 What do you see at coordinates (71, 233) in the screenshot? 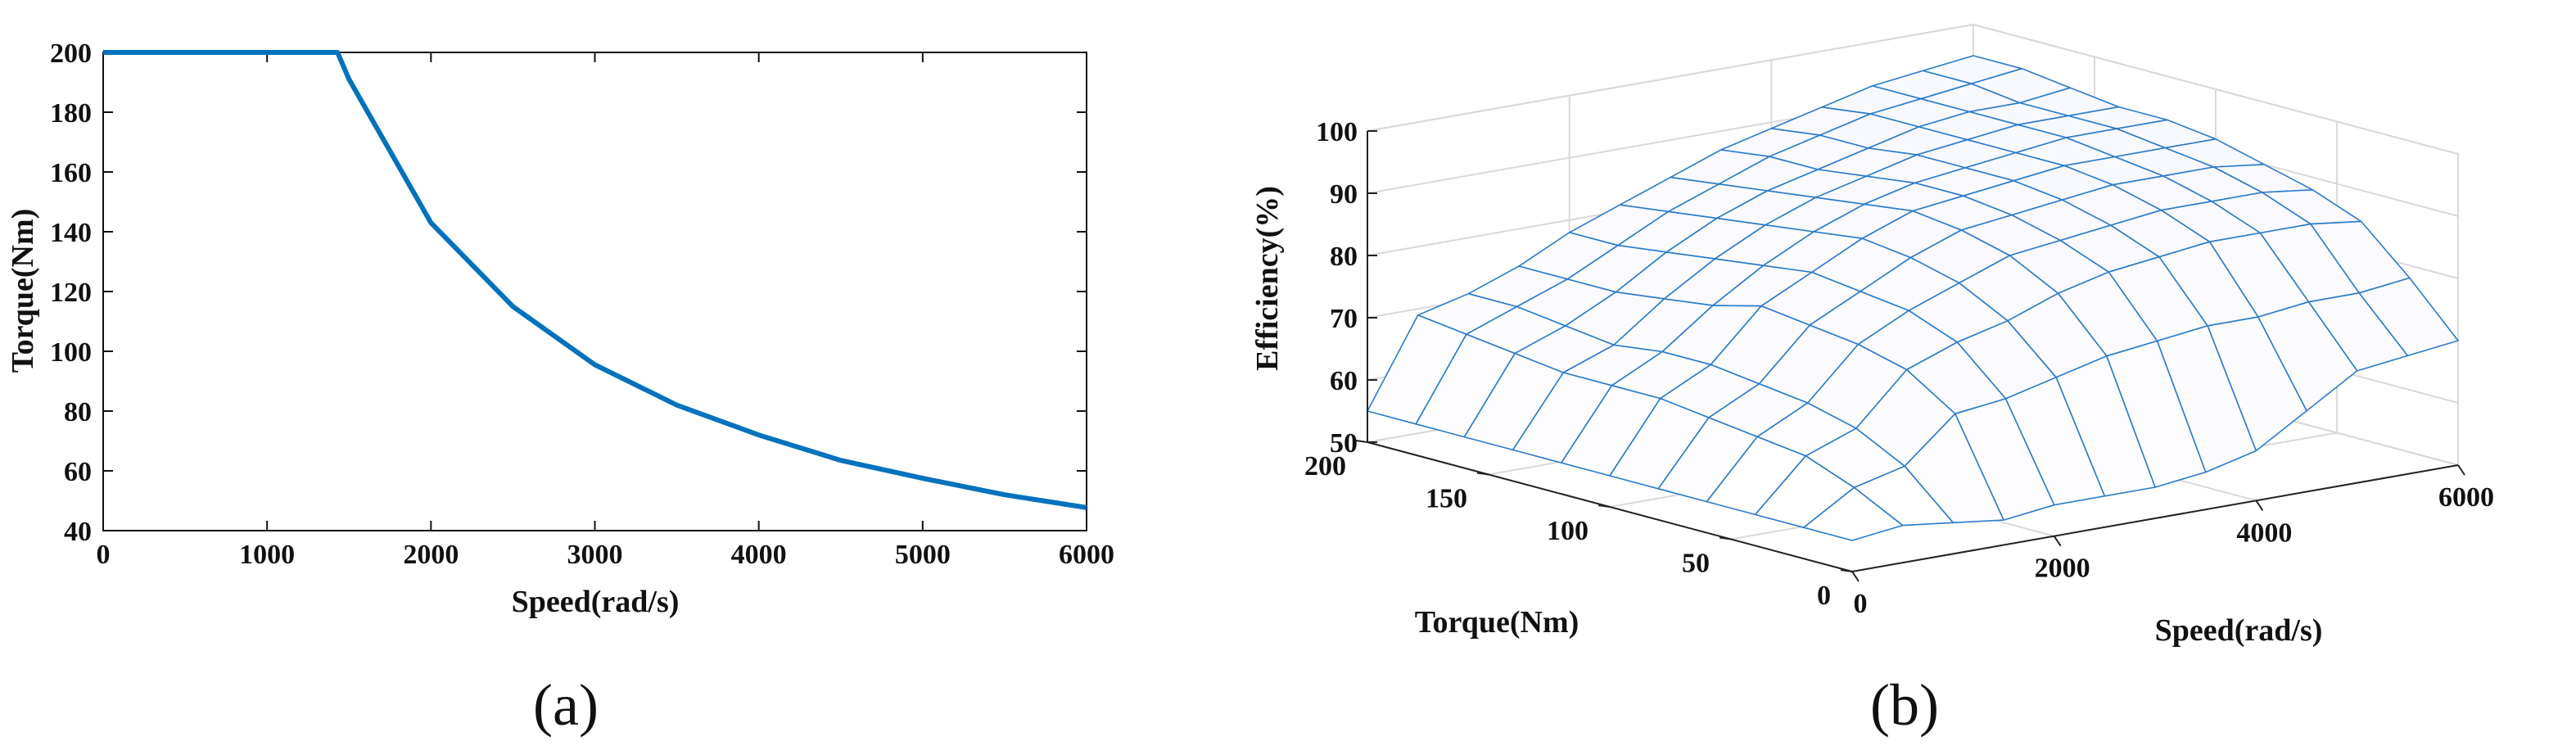
I see `y-tick-label: 140` at bounding box center [71, 233].